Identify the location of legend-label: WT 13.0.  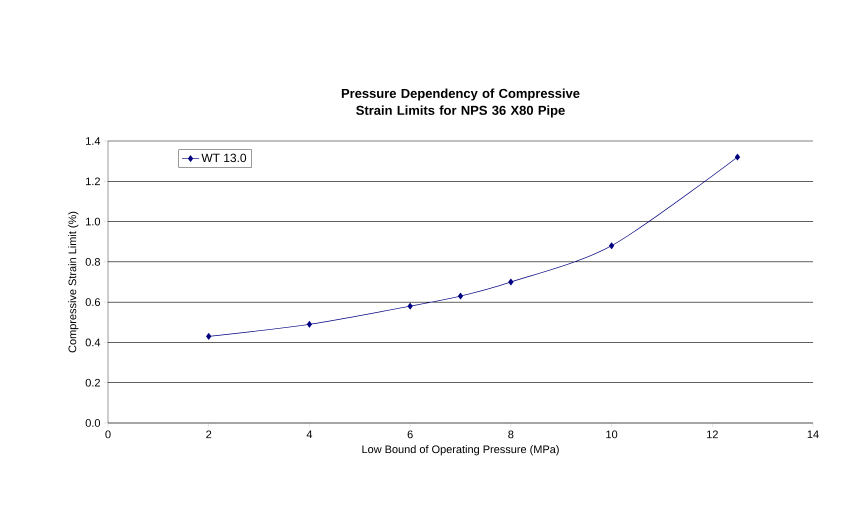
(223, 158).